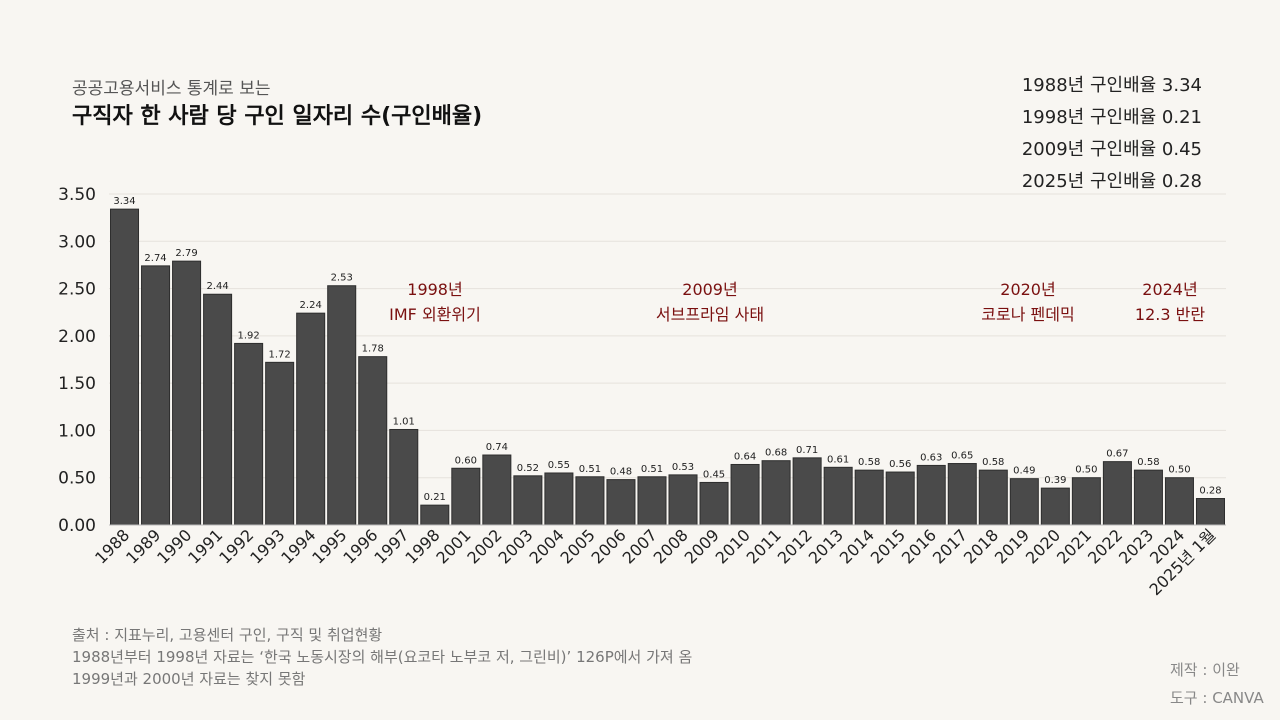  What do you see at coordinates (578, 546) in the screenshot?
I see `x-tick-label: 2005` at bounding box center [578, 546].